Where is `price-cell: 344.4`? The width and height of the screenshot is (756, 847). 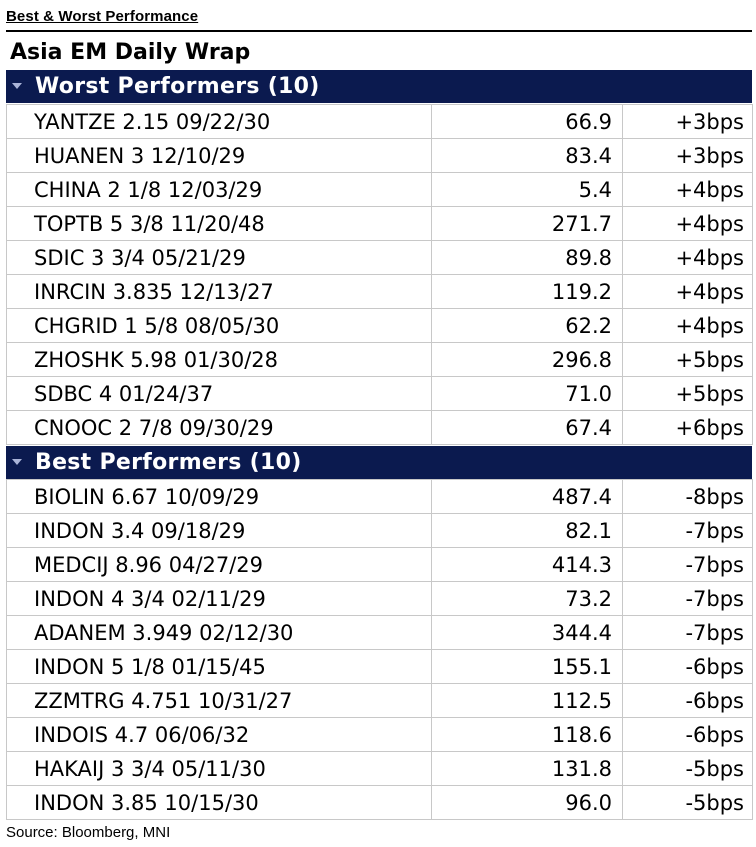
price-cell: 344.4 is located at coordinates (527, 632).